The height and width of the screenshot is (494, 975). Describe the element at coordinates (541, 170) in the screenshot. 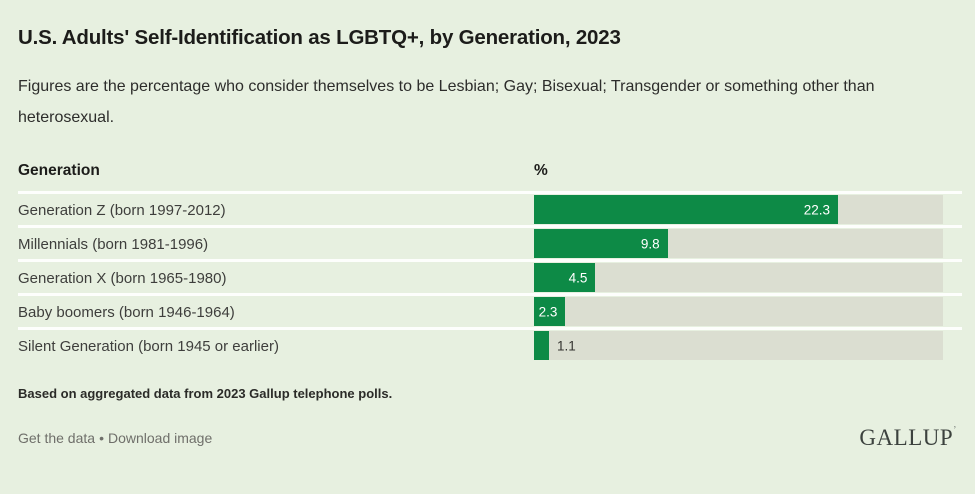

I see `column-header-percent: %` at that location.